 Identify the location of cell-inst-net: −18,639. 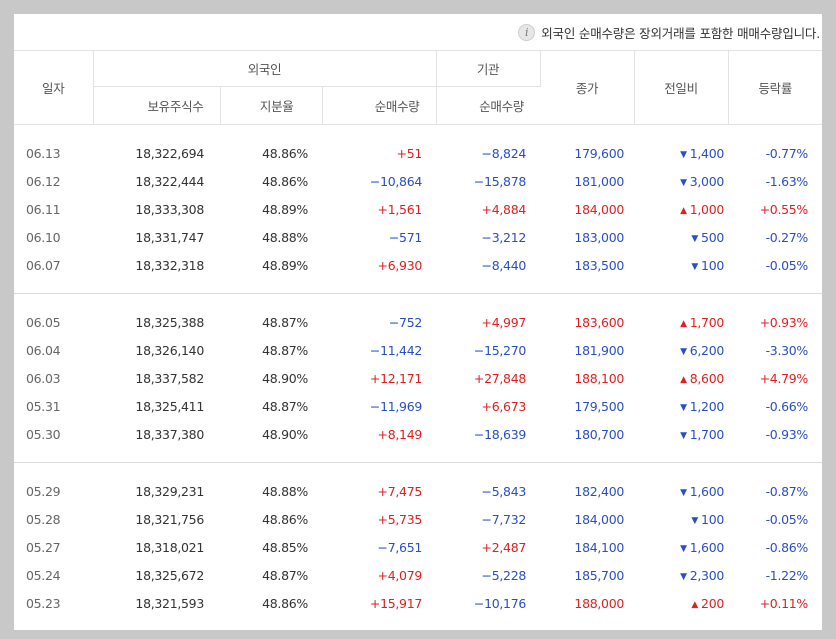
(500, 434).